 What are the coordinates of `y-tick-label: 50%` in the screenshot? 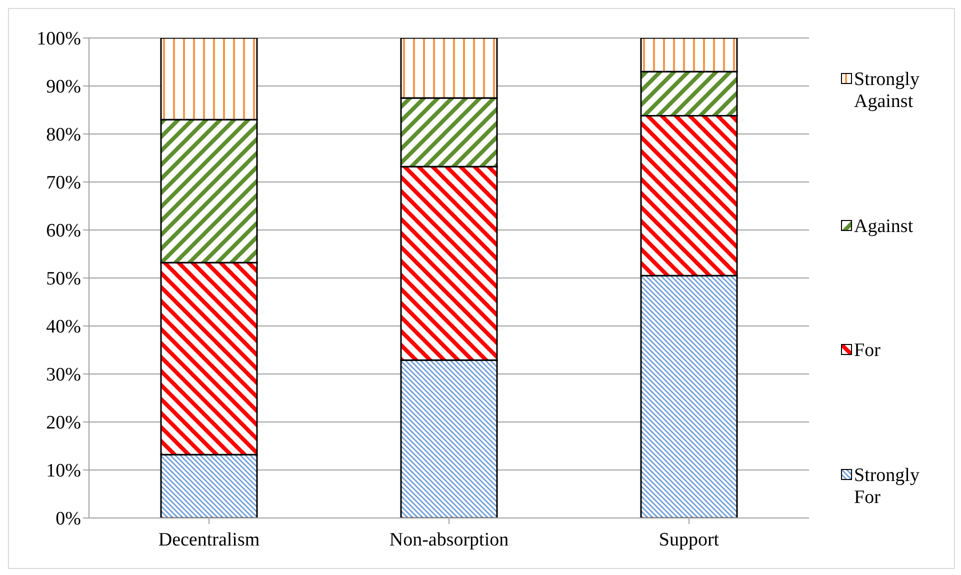 It's located at (64, 279).